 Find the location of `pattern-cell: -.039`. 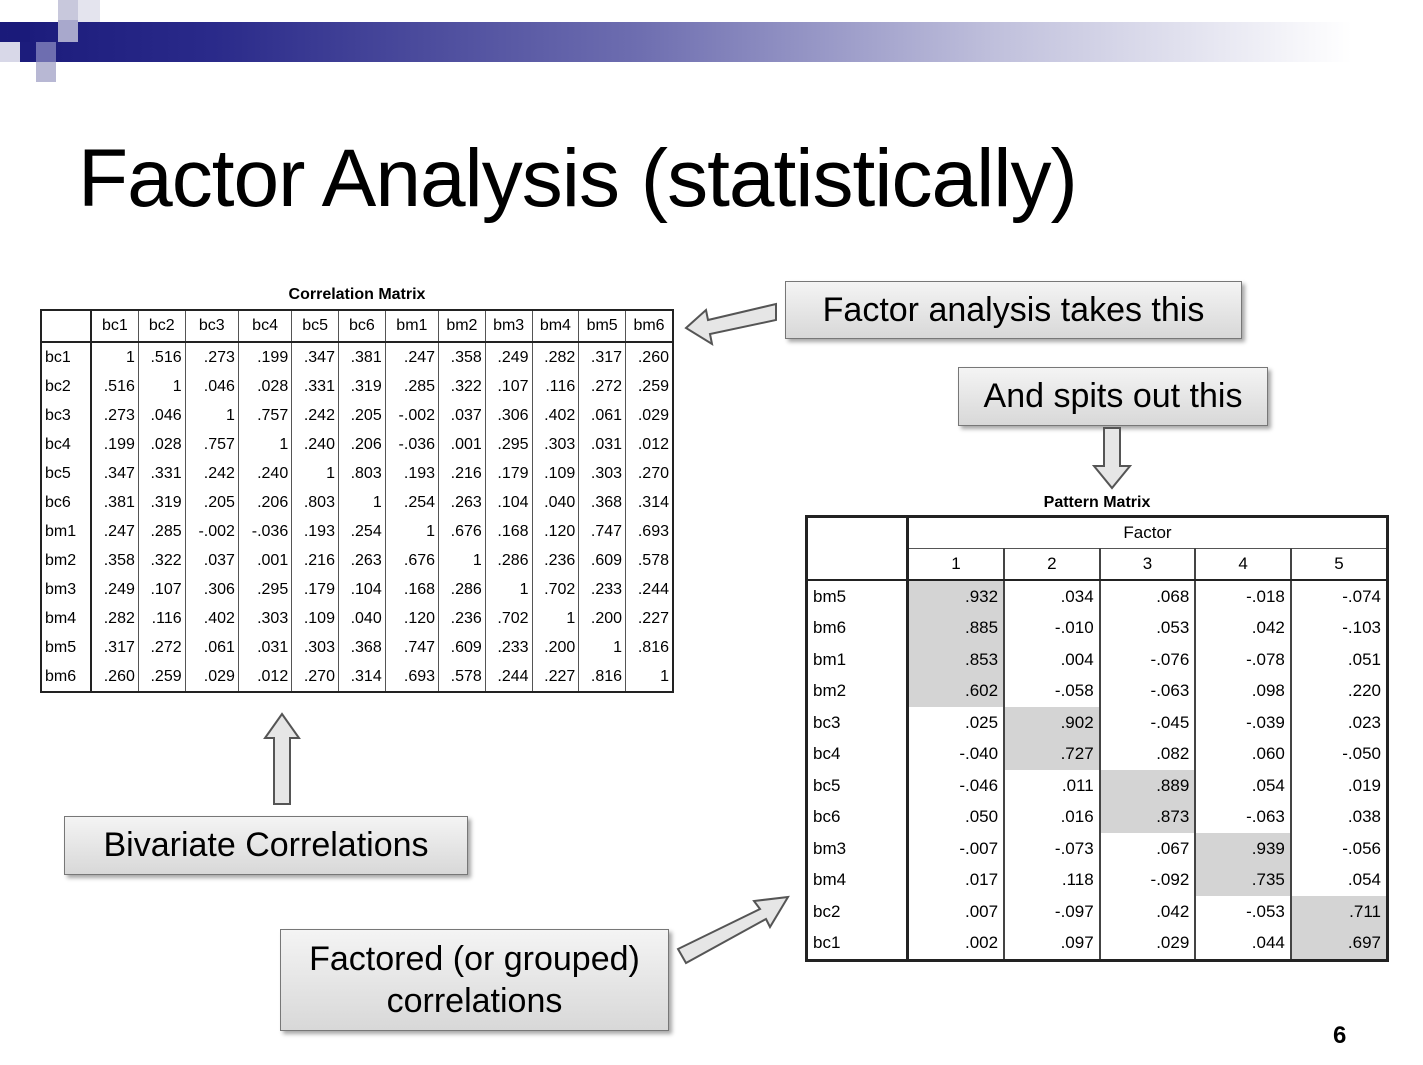

pattern-cell: -.039 is located at coordinates (1243, 723).